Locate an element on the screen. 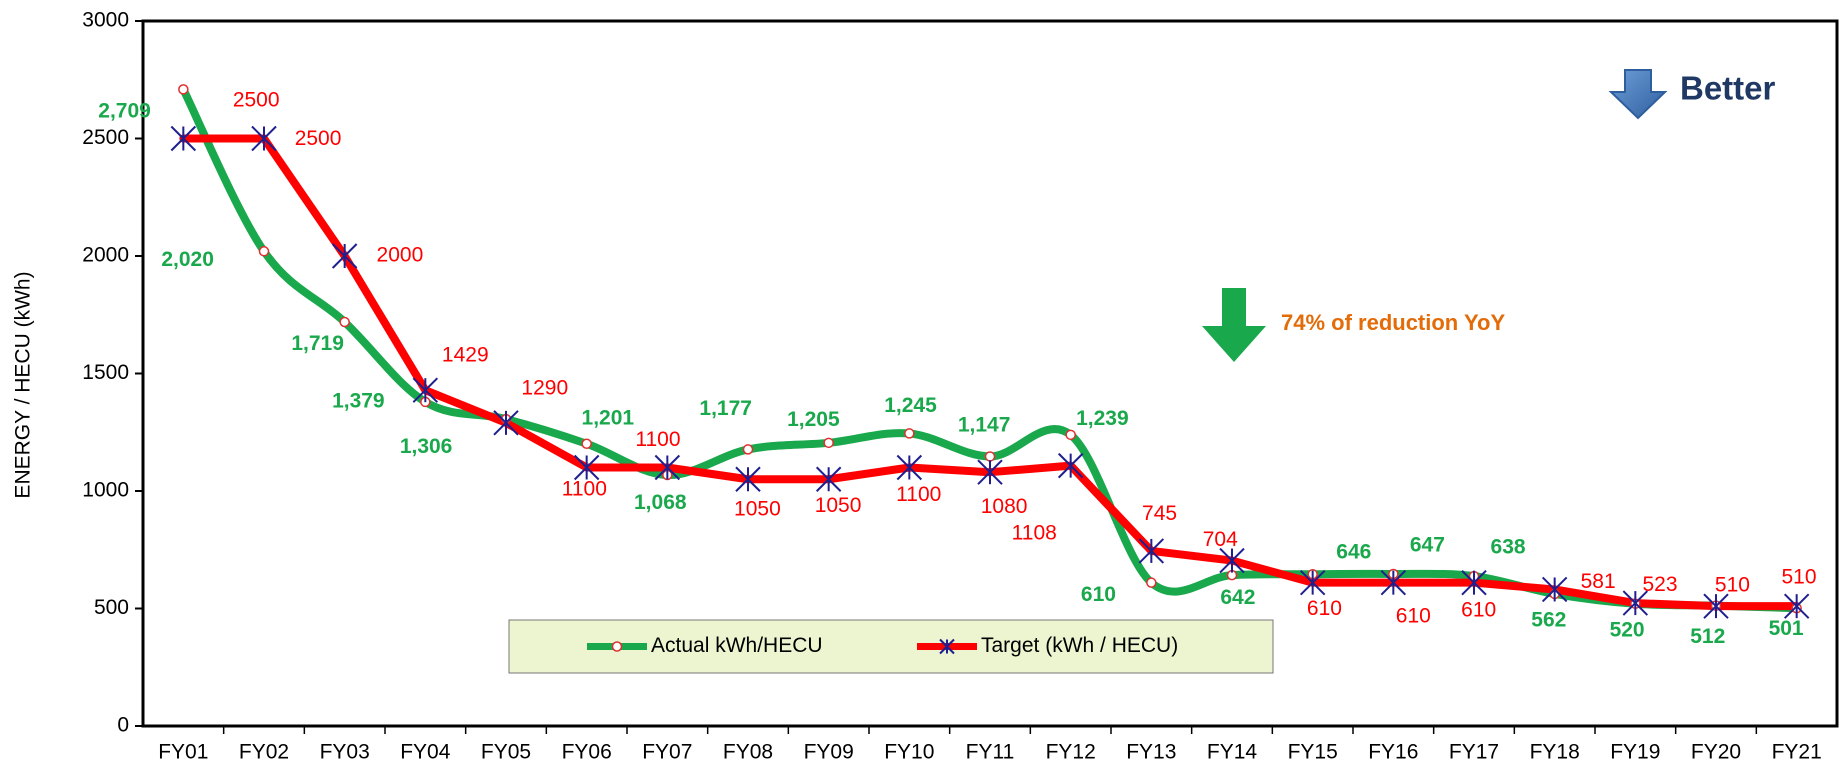 This screenshot has height=768, width=1843. x-tick-label: FY15 is located at coordinates (1313, 752).